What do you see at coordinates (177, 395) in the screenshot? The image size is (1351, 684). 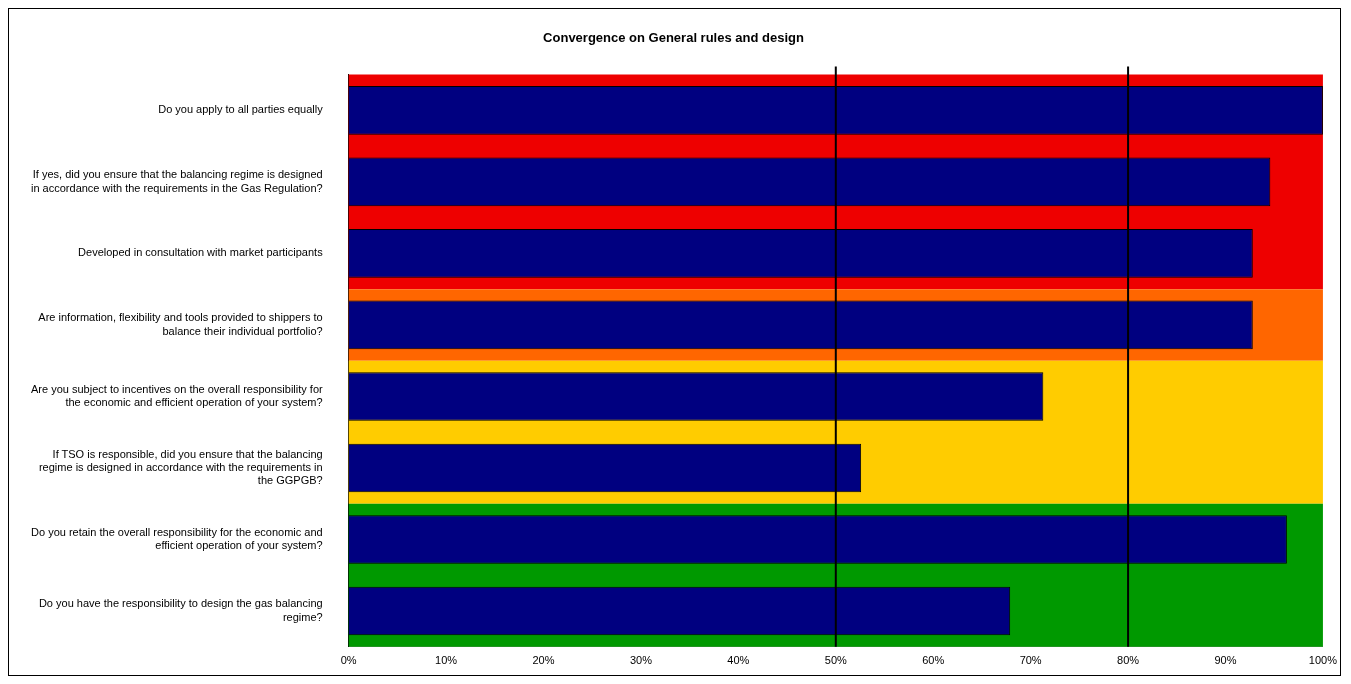 I see `y-tick-label: Are you subject to incentives on the overall responsibility for the economic and efficient operation of your system?` at bounding box center [177, 395].